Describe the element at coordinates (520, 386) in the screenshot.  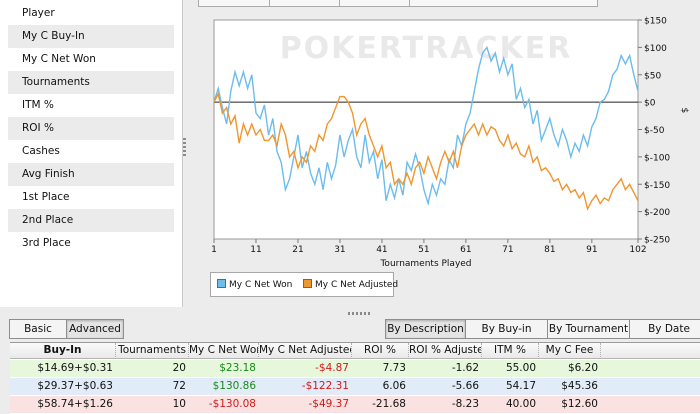
I see `table-cell: 54.17` at that location.